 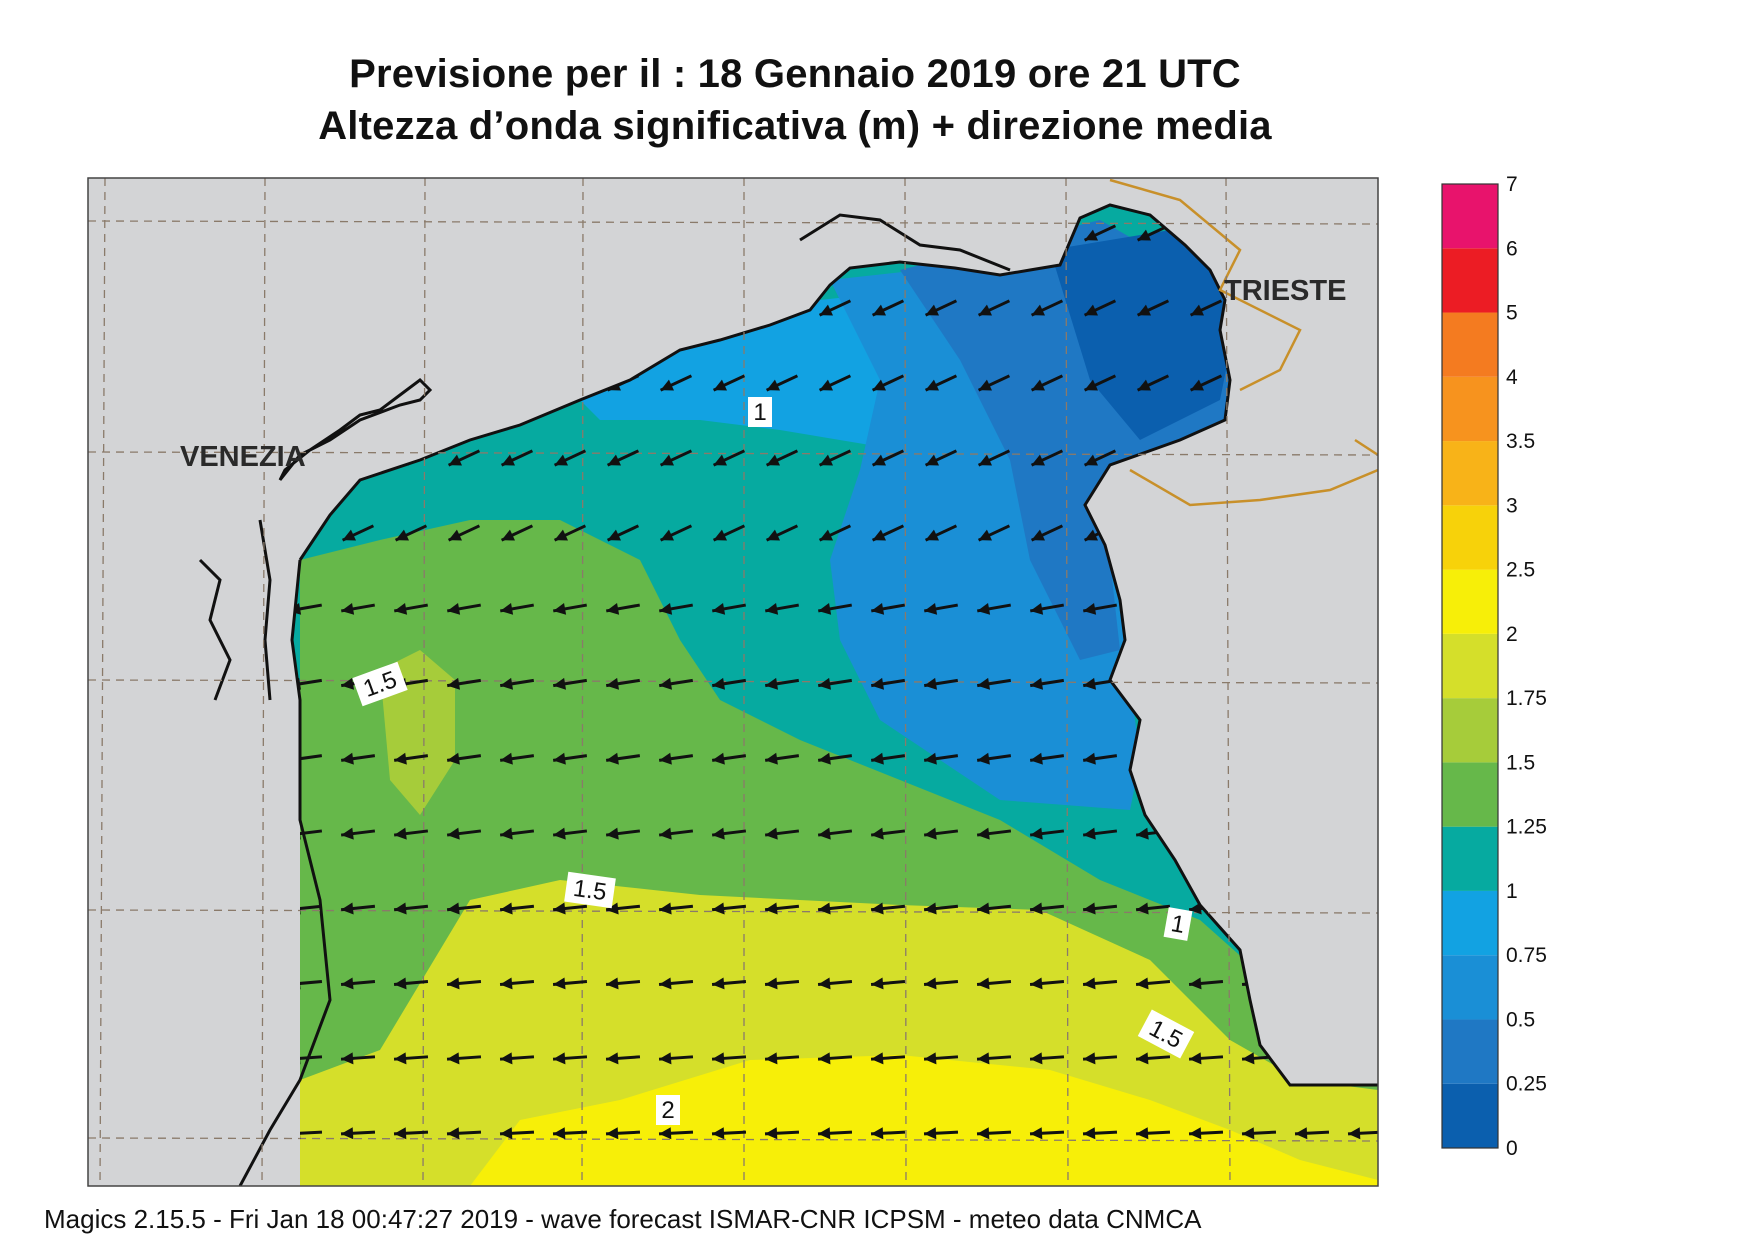 I want to click on contour-label: 2, so click(x=667, y=1110).